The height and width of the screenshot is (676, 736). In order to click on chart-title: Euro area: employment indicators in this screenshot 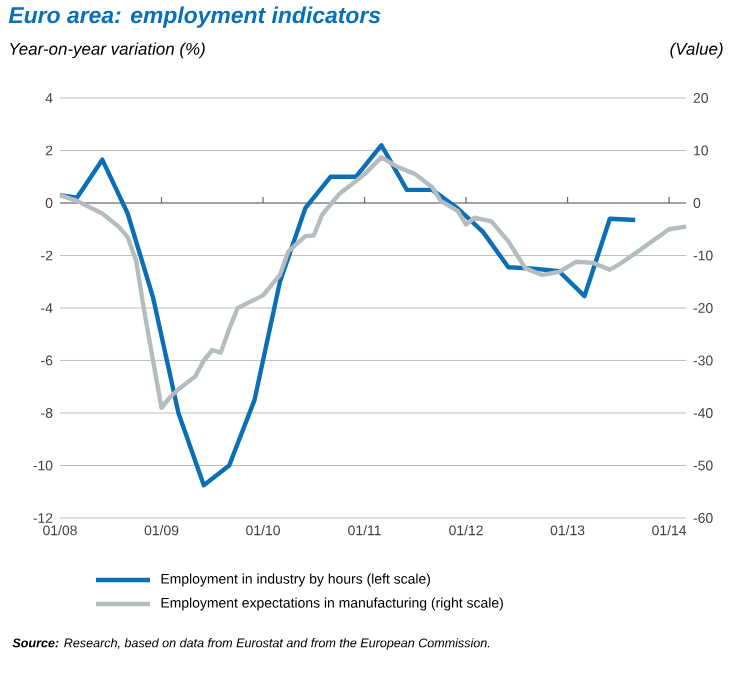, I will do `click(194, 17)`.